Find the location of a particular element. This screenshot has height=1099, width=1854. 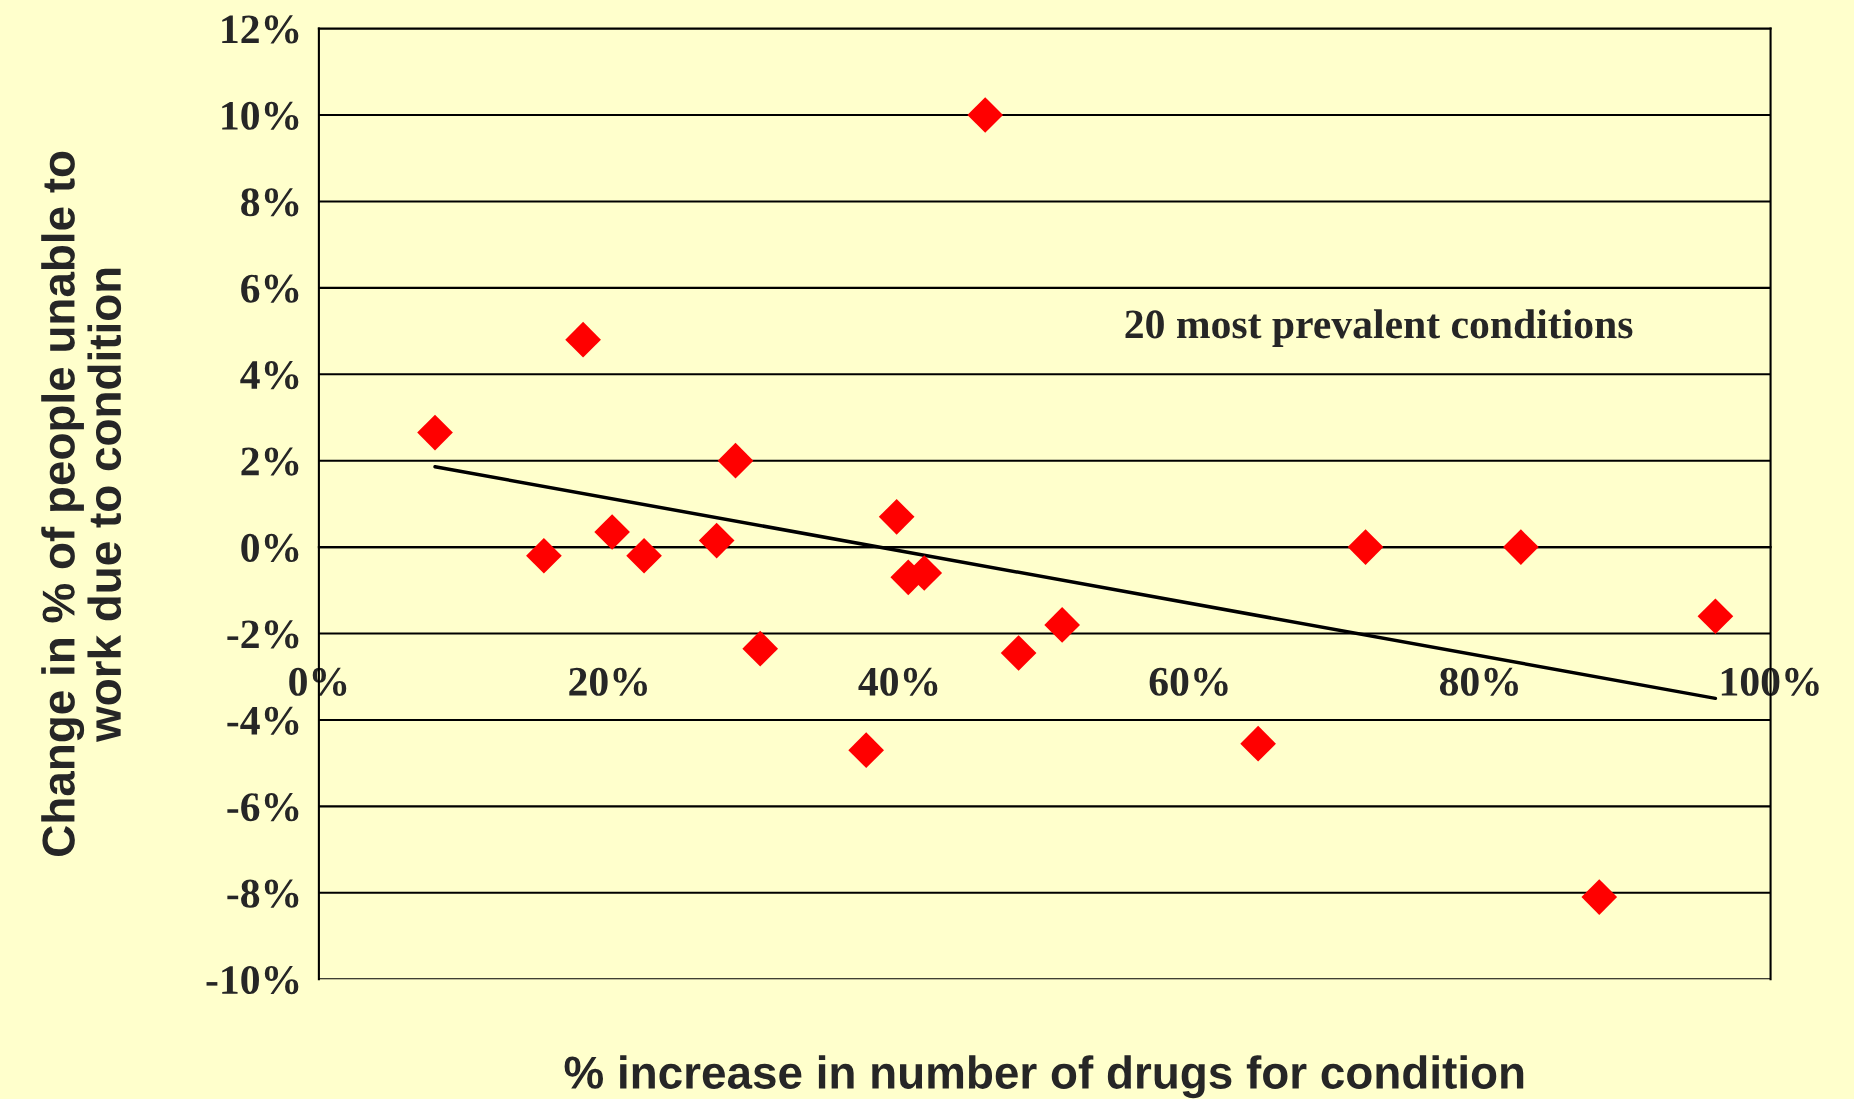

y-tick-label: 8% is located at coordinates (270, 202).